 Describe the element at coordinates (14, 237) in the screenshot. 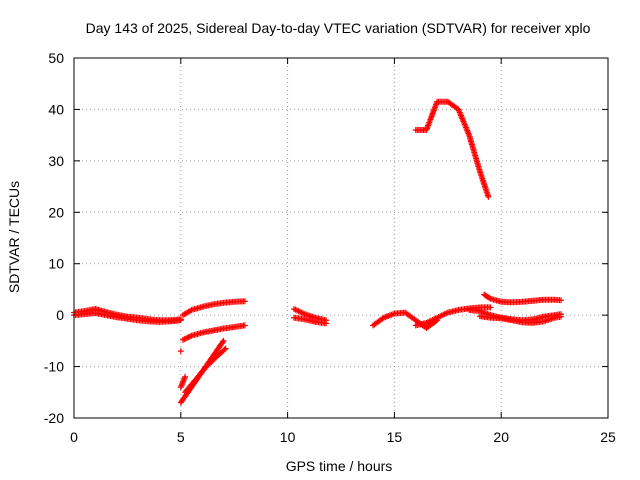

I see `y-axis-label: SDTVAR / TECUs` at that location.